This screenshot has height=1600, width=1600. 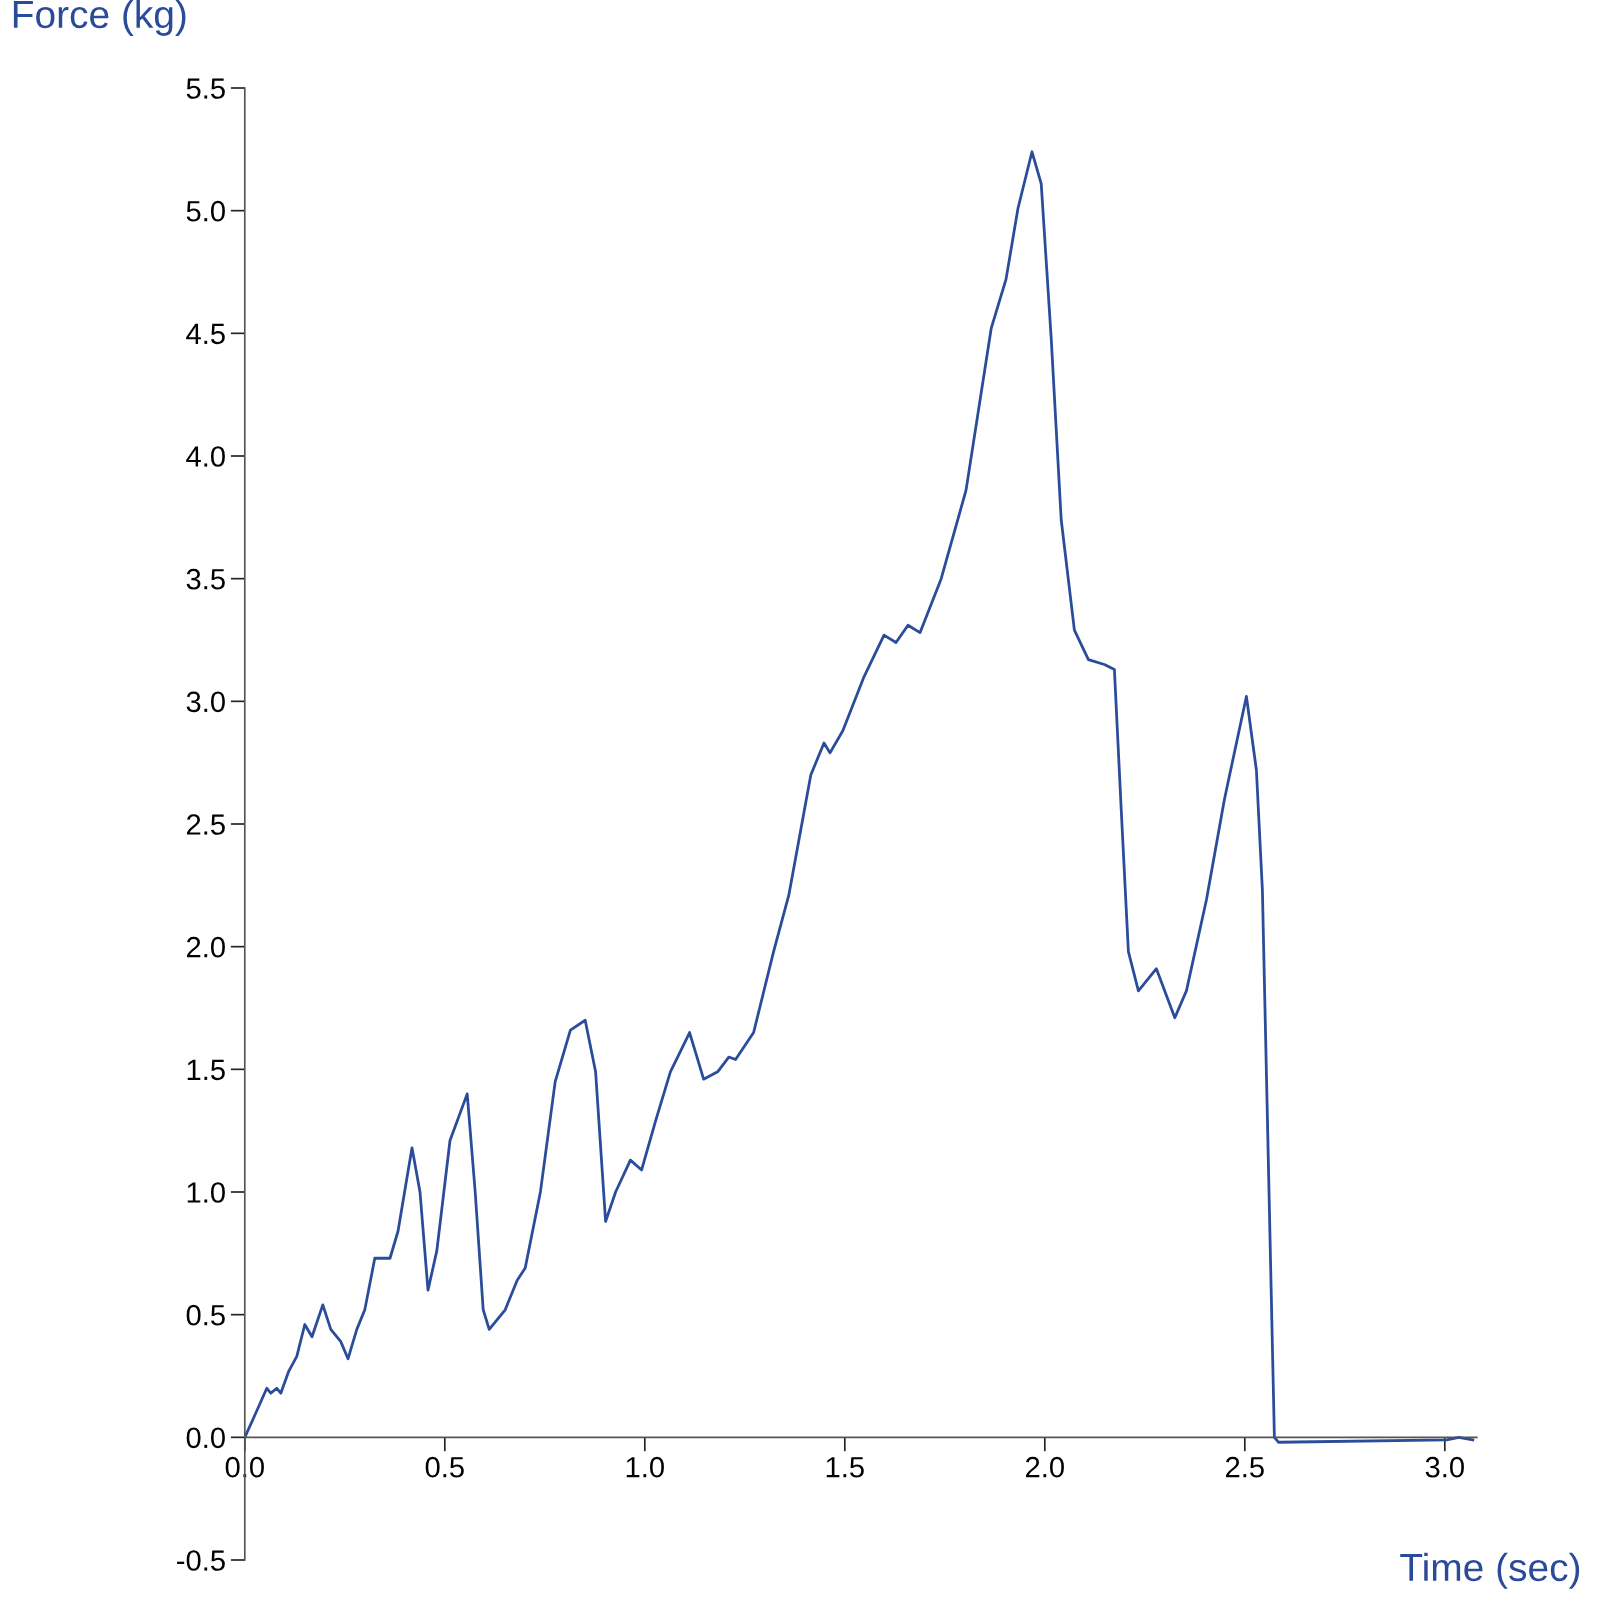 What do you see at coordinates (205, 211) in the screenshot?
I see `y-tick-label: 5.0` at bounding box center [205, 211].